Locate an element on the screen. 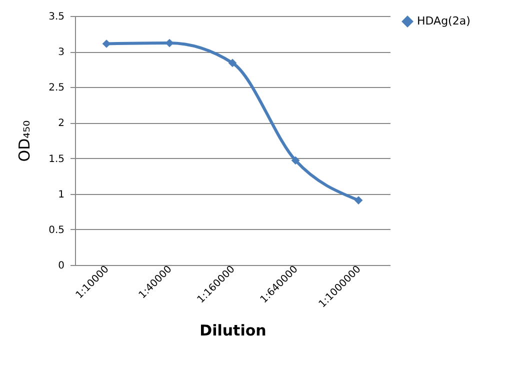  y-tick-label: 1 is located at coordinates (61, 194).